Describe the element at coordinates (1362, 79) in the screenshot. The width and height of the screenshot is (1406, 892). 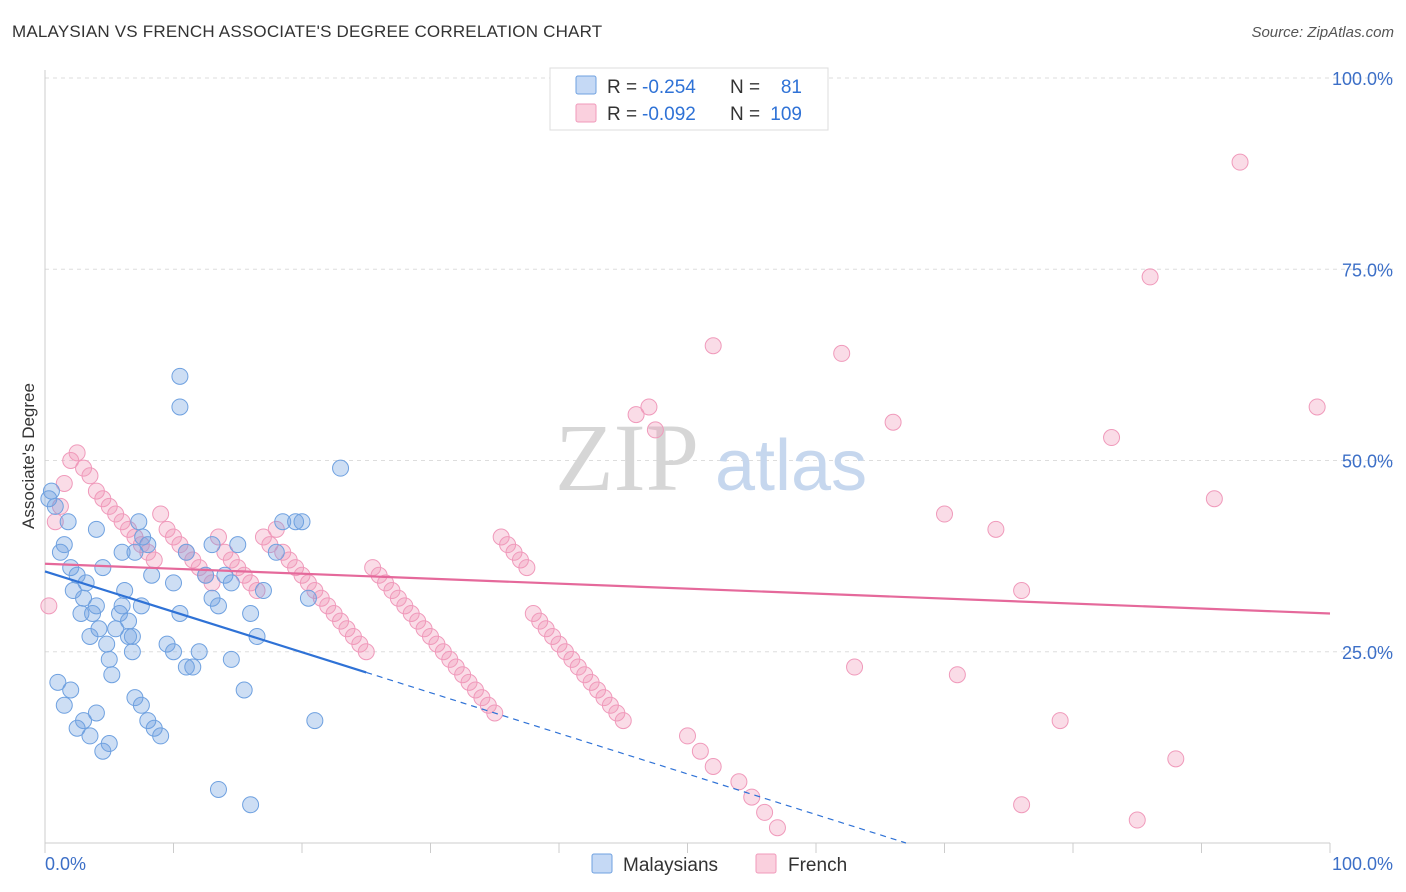
I see `y-tick-label: 100.0%` at that location.